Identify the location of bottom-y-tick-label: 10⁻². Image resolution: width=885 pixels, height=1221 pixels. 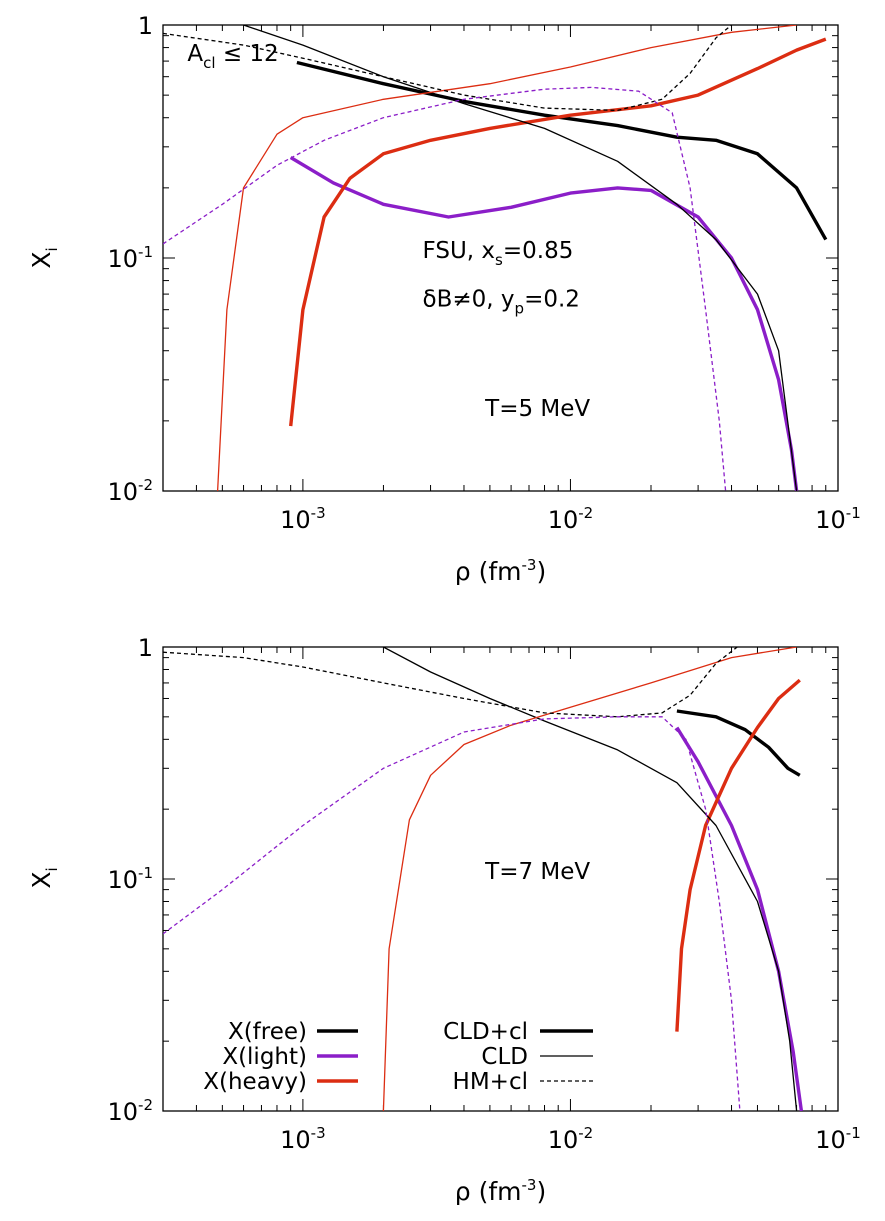
(130, 1111).